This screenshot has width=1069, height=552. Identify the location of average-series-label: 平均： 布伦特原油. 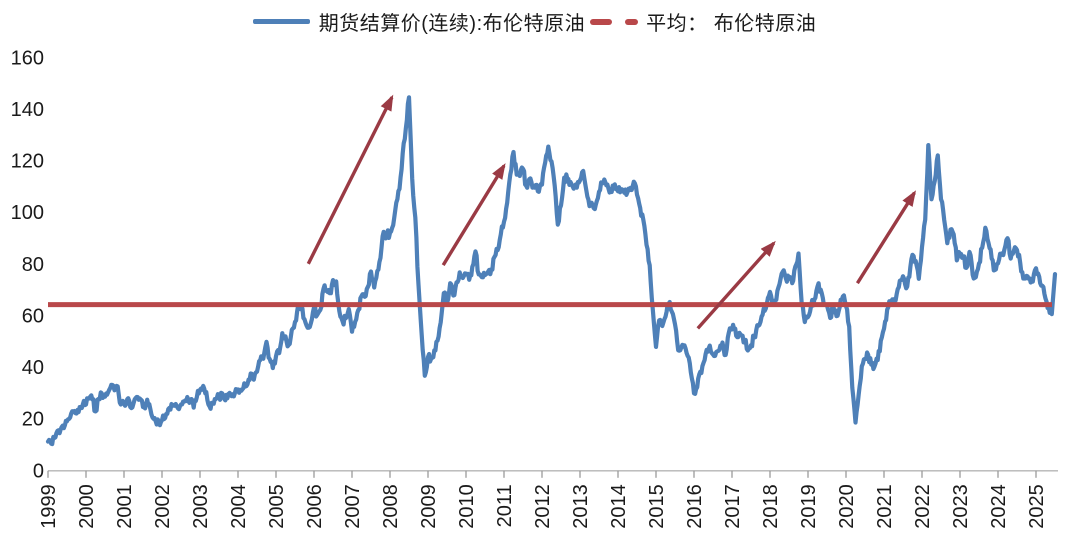
(731, 24).